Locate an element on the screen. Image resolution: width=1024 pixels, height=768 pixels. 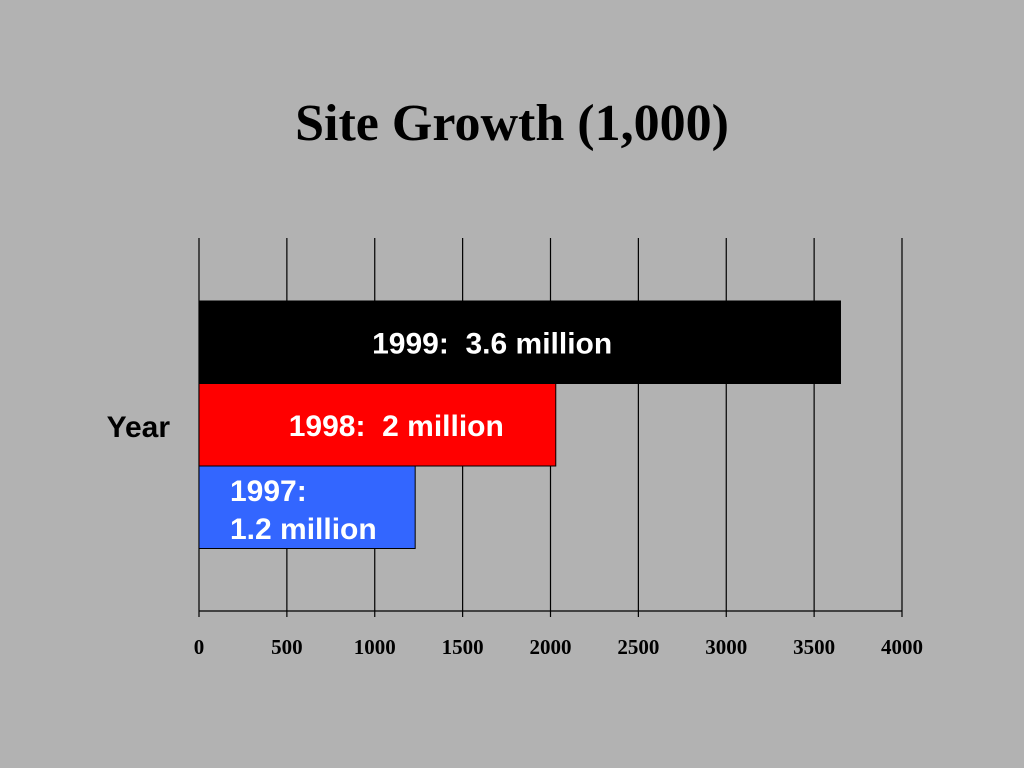
bar-1997 is located at coordinates (307, 507).